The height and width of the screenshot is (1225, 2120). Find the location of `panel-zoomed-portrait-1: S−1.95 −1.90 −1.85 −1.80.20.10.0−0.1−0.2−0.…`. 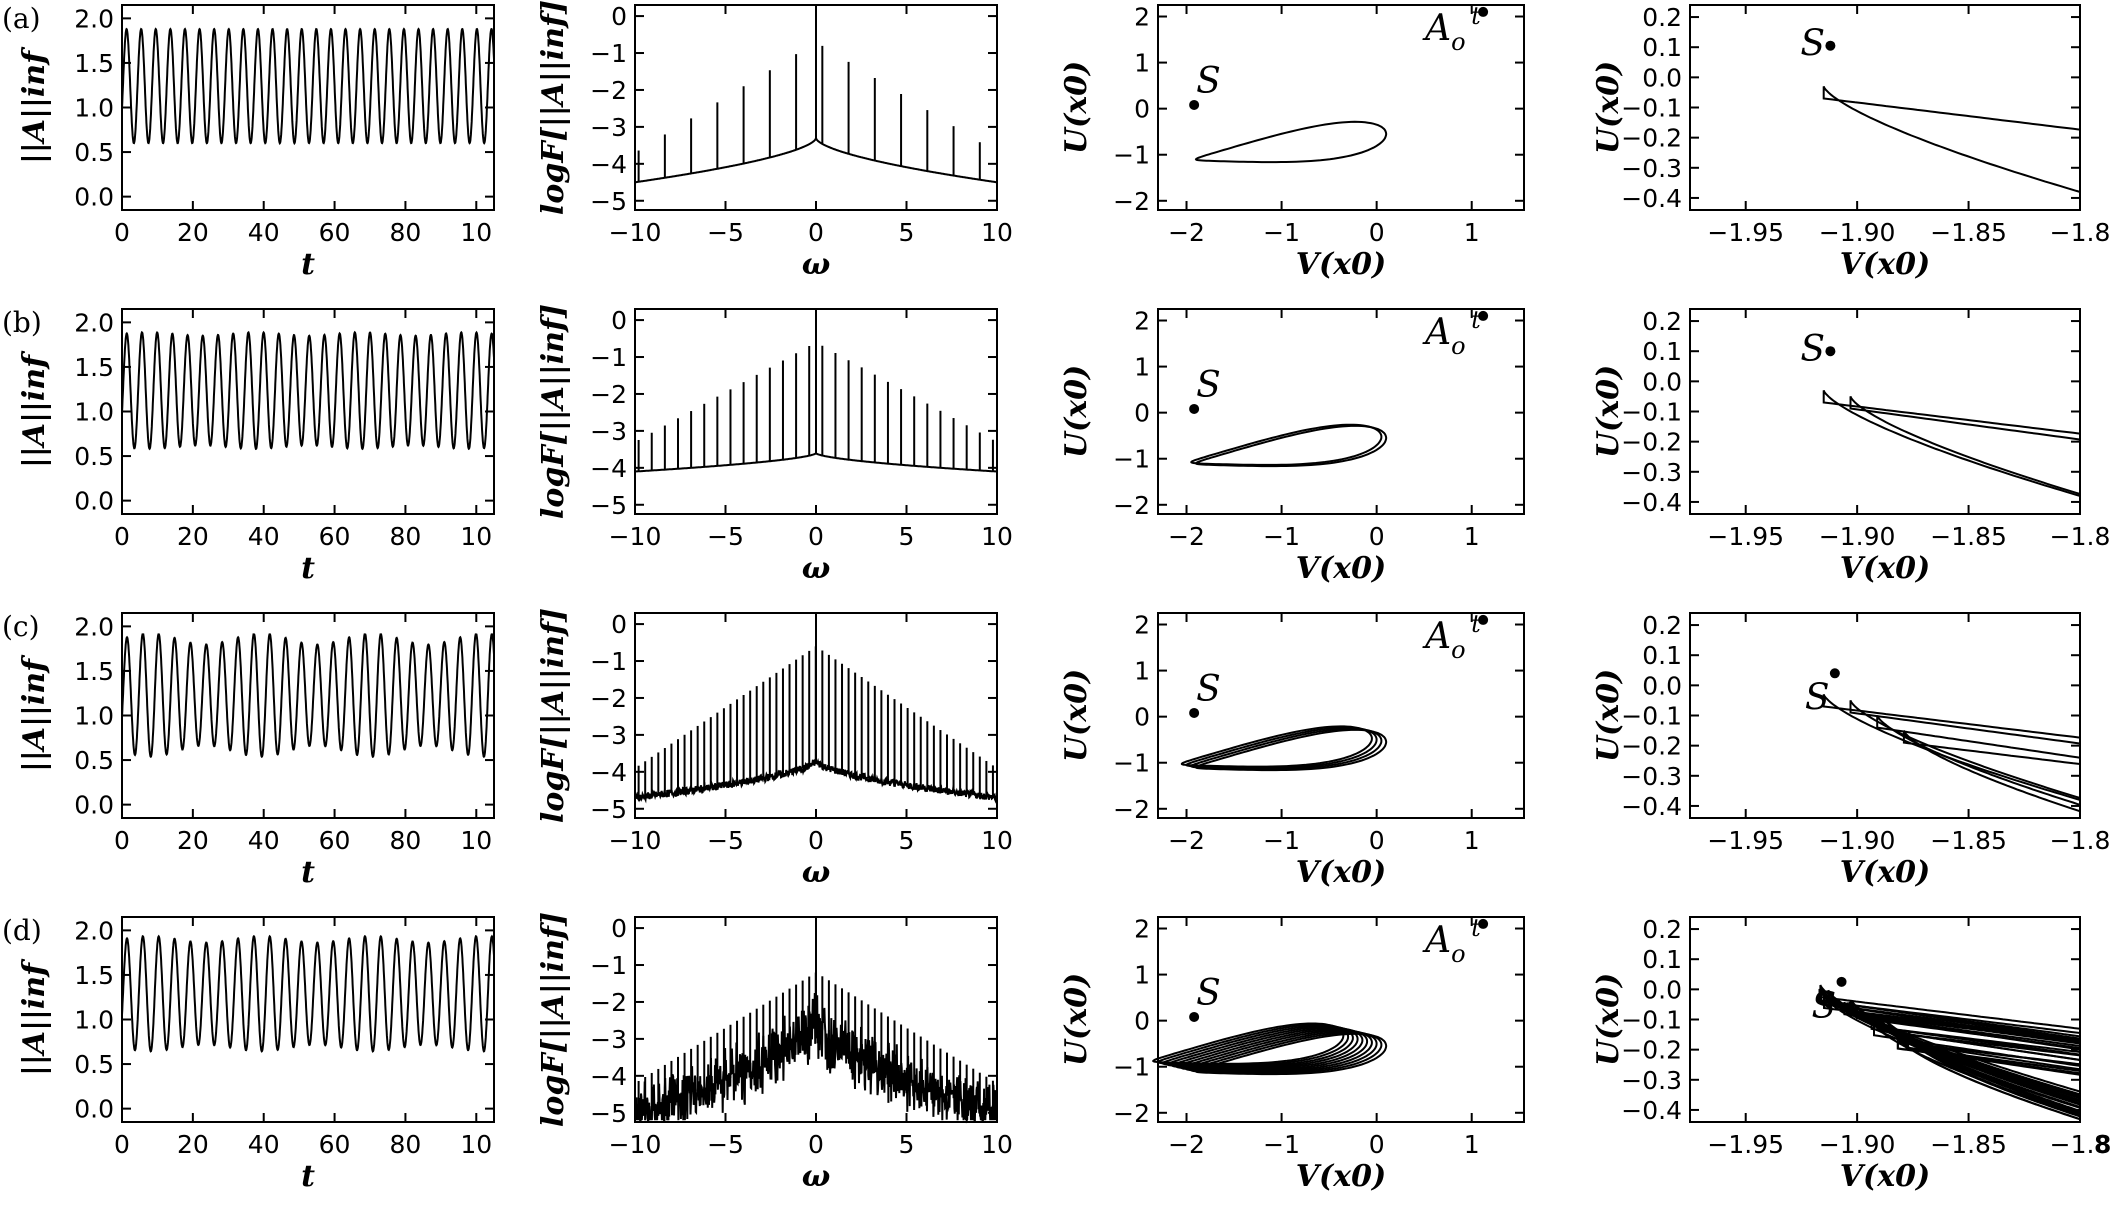

panel-zoomed-portrait-1: S−1.95 −1.90 −1.85 −1.80.20.10.0−0.1−0.2−0.… is located at coordinates (1850, 446).